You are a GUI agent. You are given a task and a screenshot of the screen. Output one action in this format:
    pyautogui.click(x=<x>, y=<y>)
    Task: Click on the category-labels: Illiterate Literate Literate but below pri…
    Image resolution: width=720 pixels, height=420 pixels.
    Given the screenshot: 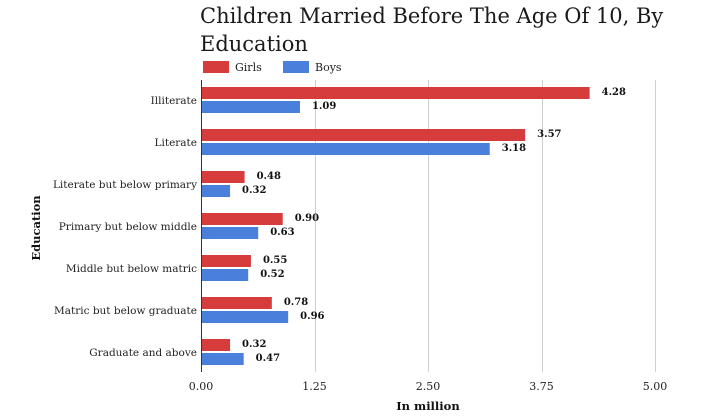 What is the action you would take?
    pyautogui.click(x=125, y=227)
    